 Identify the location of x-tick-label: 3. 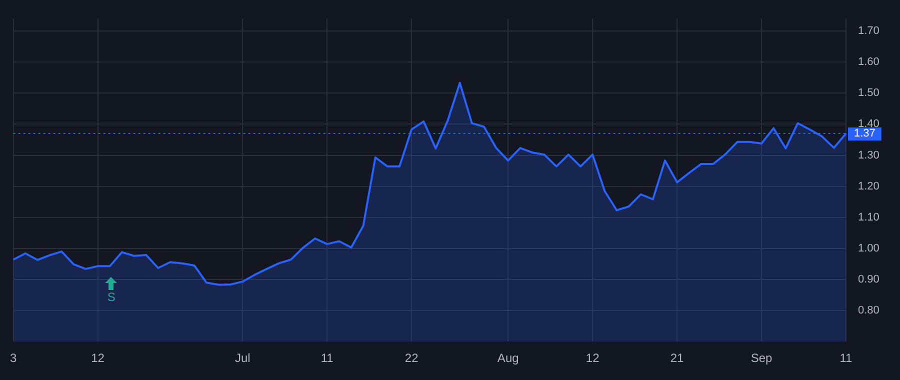
(13, 358).